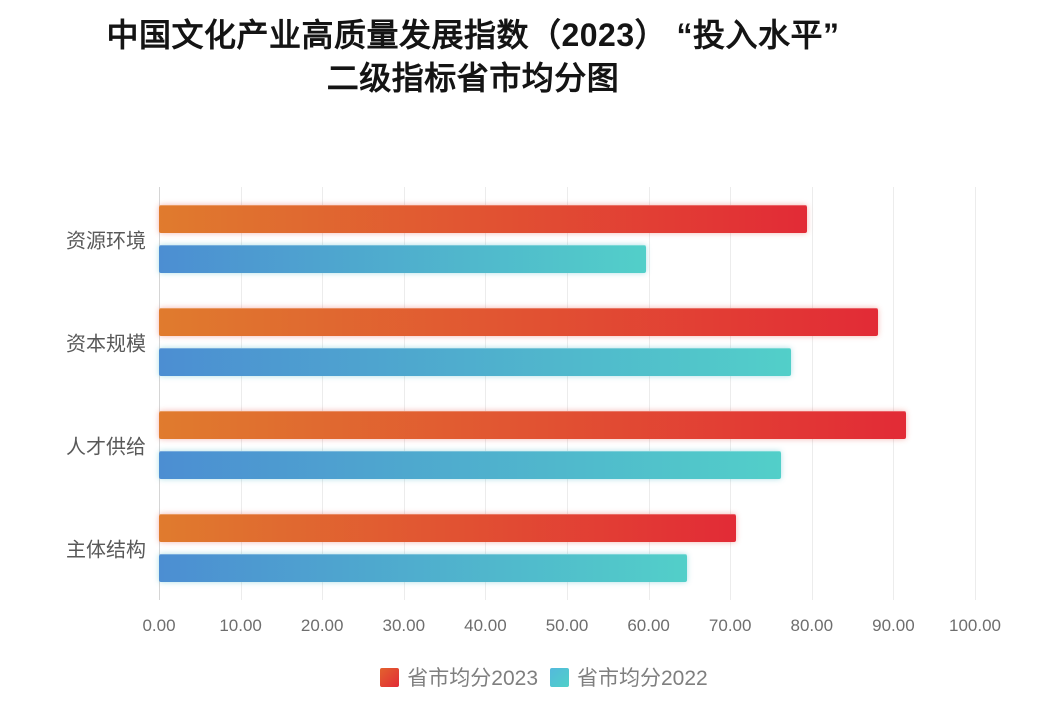 This screenshot has width=1056, height=720. I want to click on legend-item-2: 省市均分2022, so click(629, 677).